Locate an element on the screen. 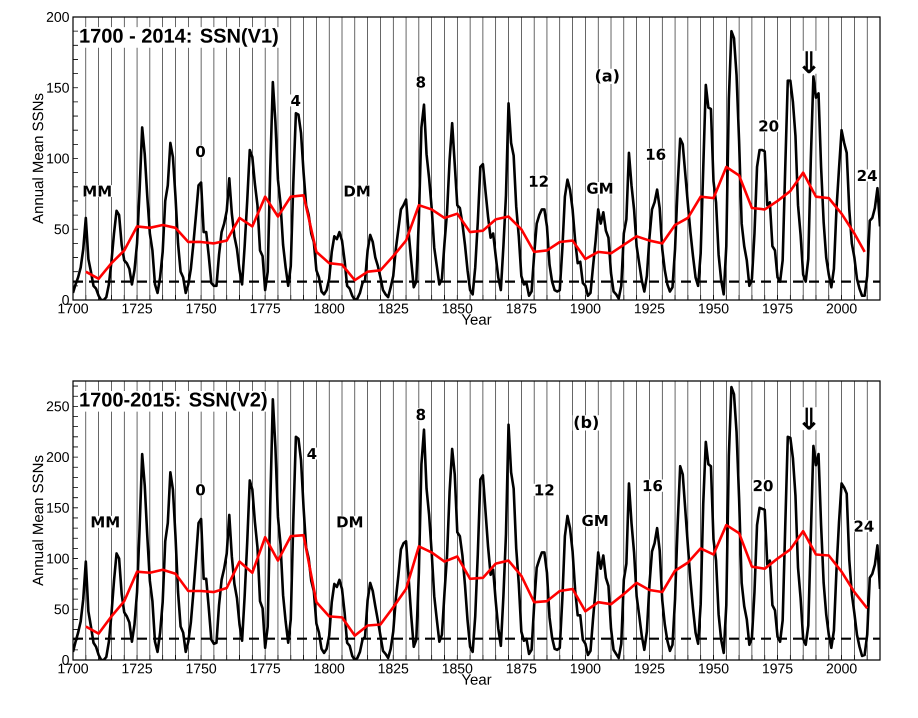 The width and height of the screenshot is (918, 718). annotation: (a) is located at coordinates (607, 76).